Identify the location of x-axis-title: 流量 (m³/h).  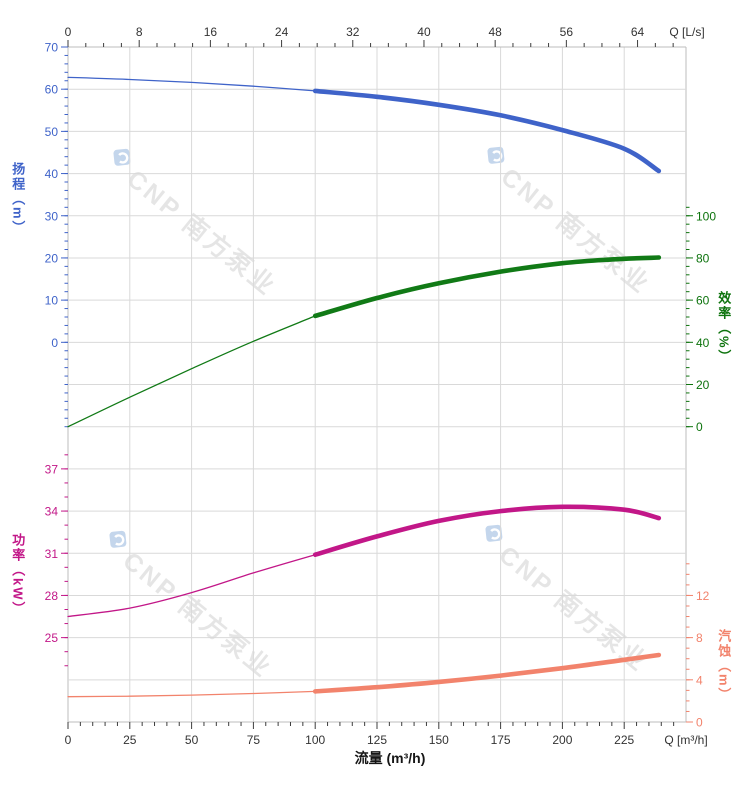
(390, 758).